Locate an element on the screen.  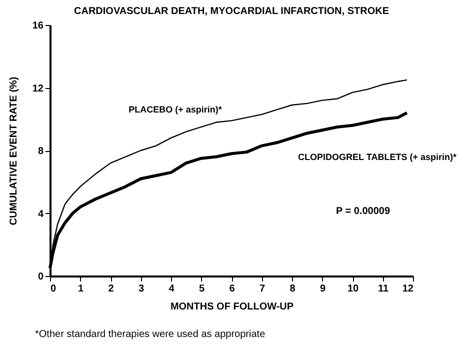
text: *Other standard therapies were used as appropriate is located at coordinates (150, 334).